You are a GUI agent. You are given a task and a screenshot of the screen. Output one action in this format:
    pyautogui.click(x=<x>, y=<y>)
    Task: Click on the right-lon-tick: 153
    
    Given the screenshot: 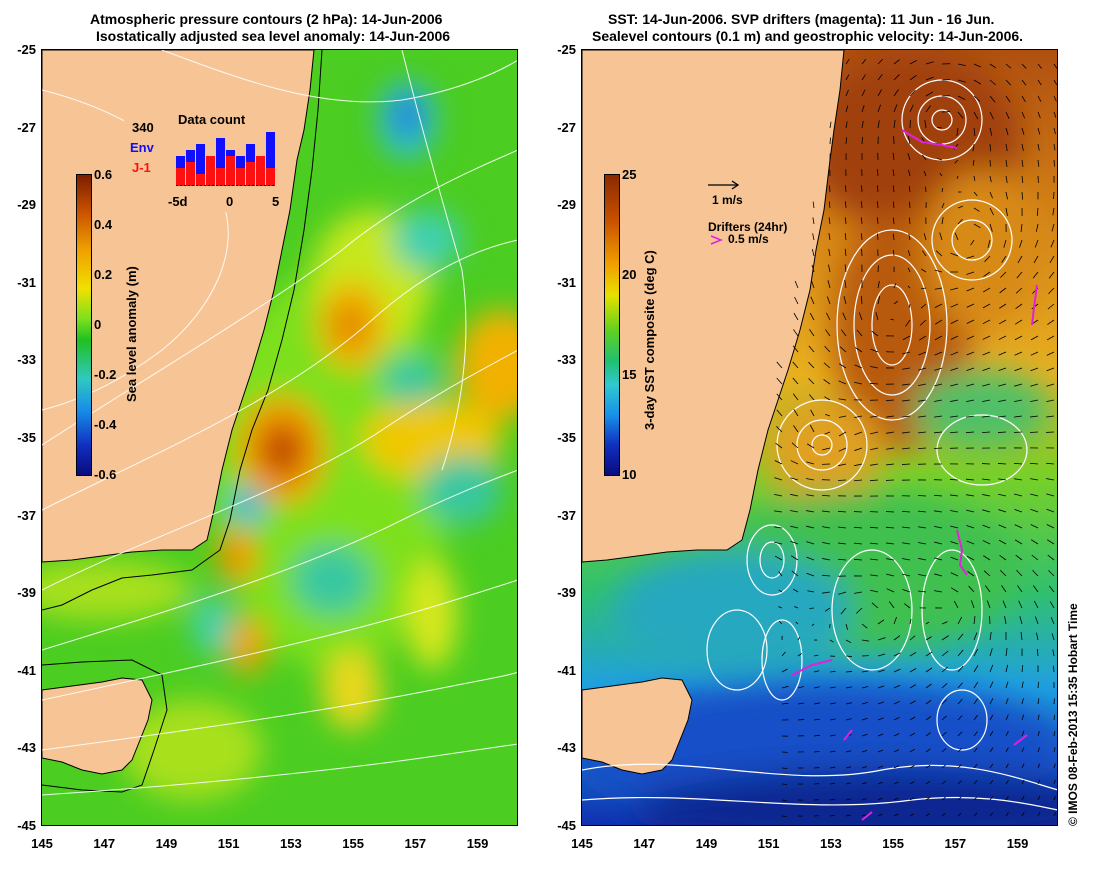 What is the action you would take?
    pyautogui.click(x=831, y=843)
    